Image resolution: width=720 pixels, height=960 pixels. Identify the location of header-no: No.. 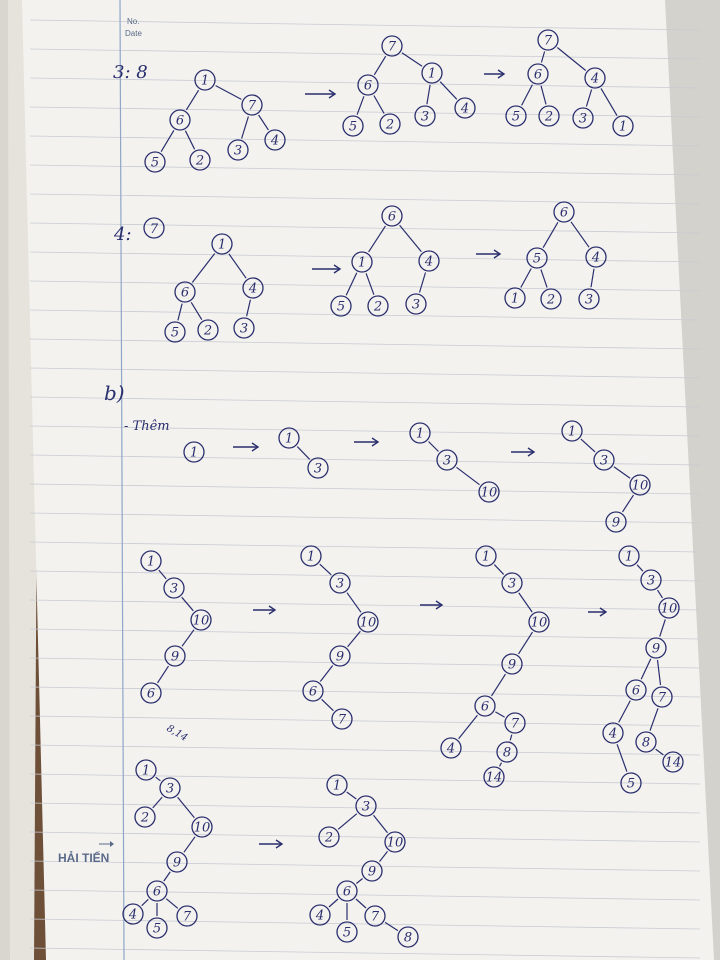
(133, 21).